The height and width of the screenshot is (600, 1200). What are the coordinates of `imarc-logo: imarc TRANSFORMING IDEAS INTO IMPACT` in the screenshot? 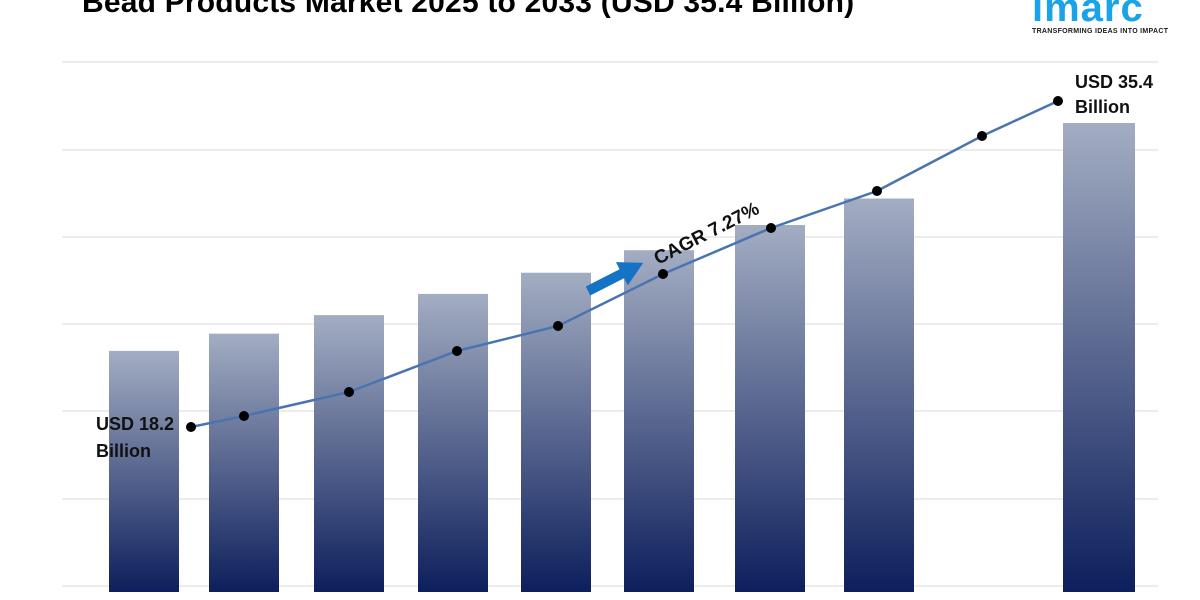 It's located at (1107, 20).